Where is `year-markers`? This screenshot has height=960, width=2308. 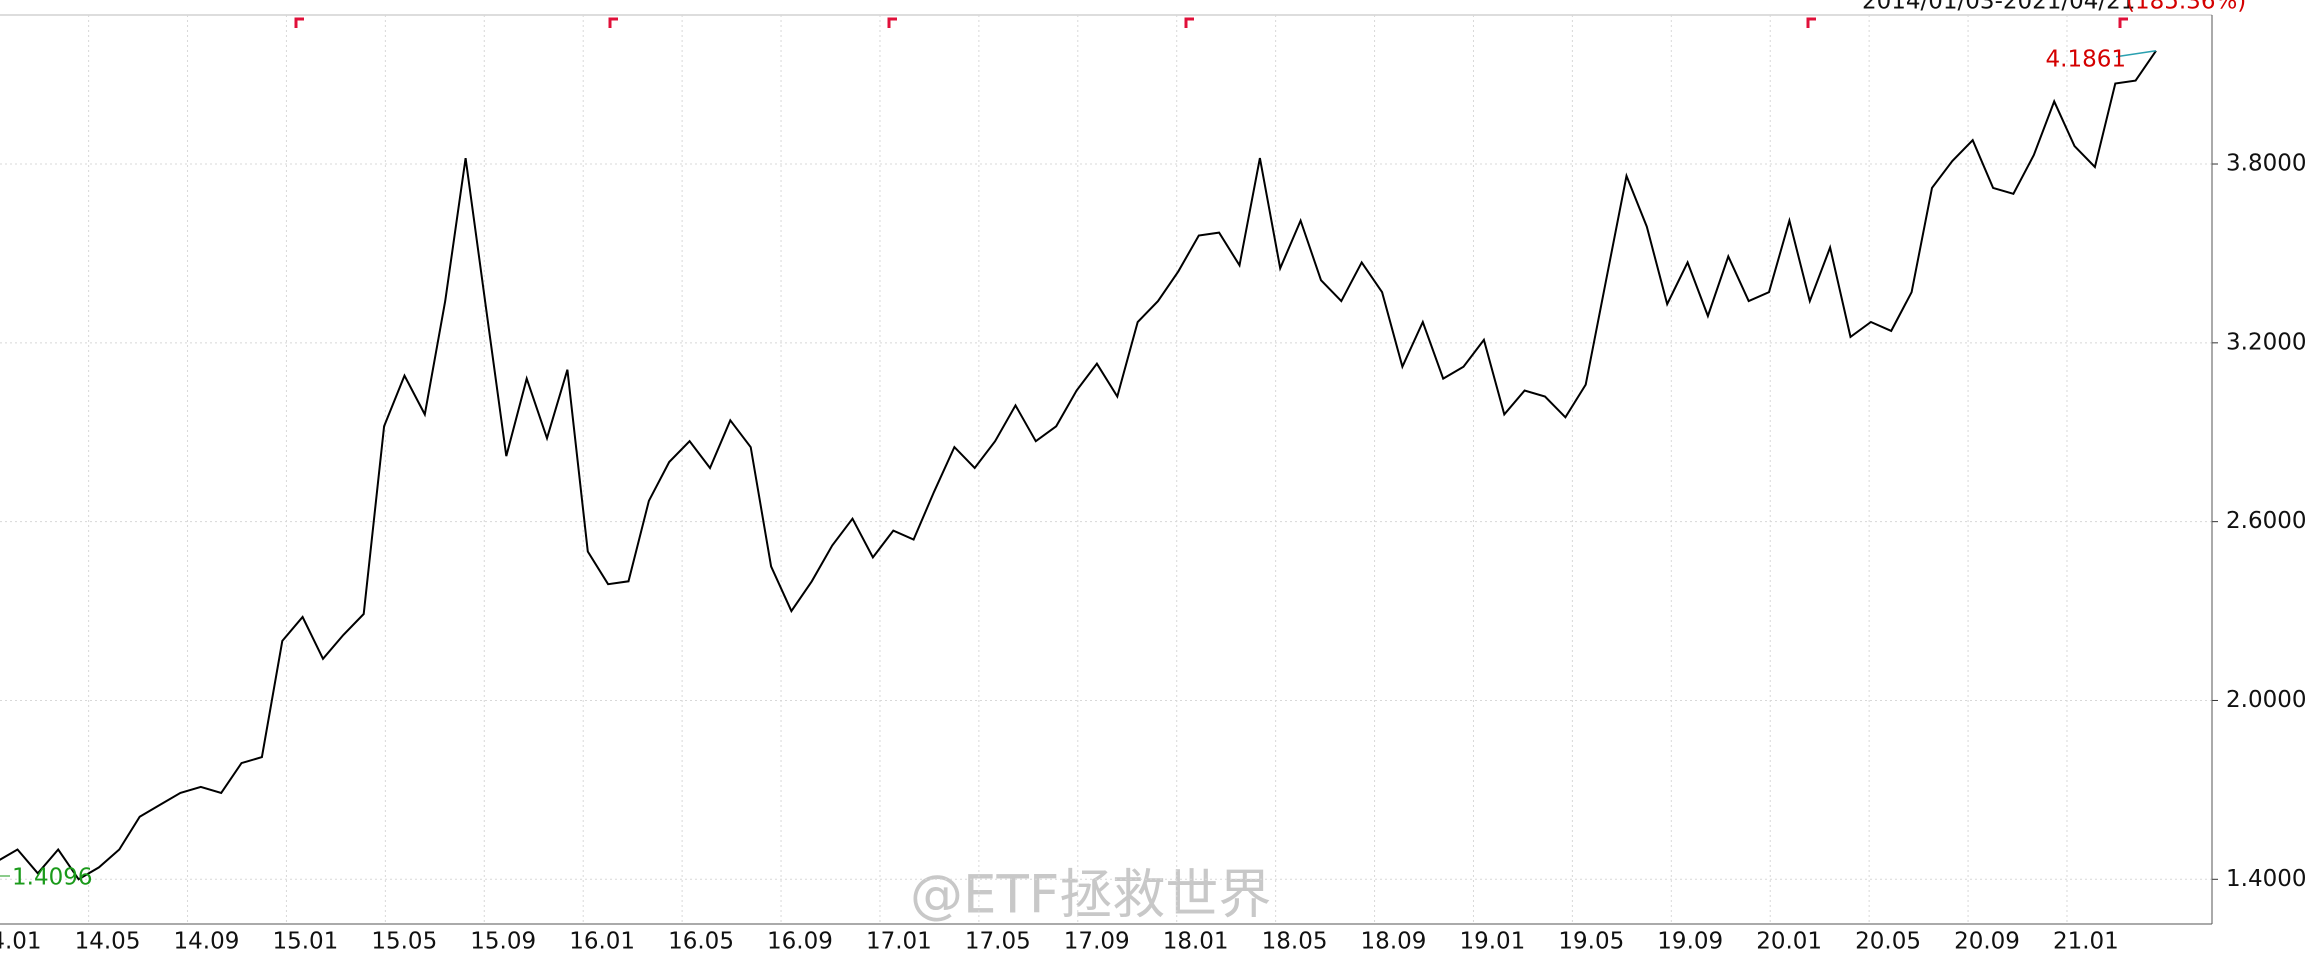 year-markers is located at coordinates (1211, 22).